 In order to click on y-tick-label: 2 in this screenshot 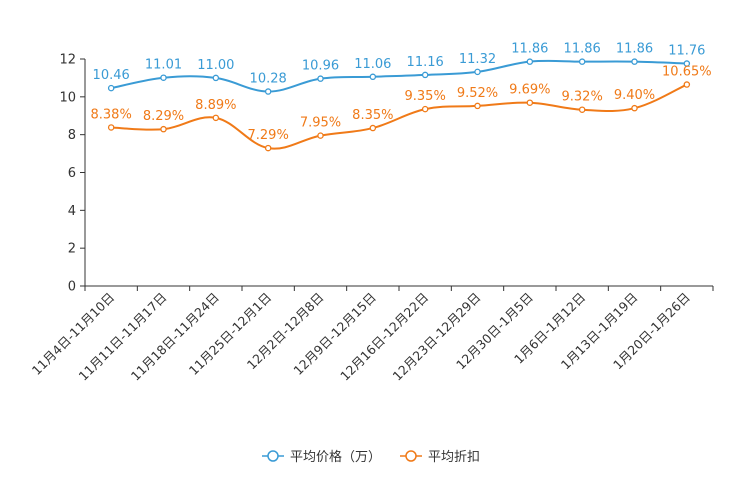, I will do `click(72, 249)`.